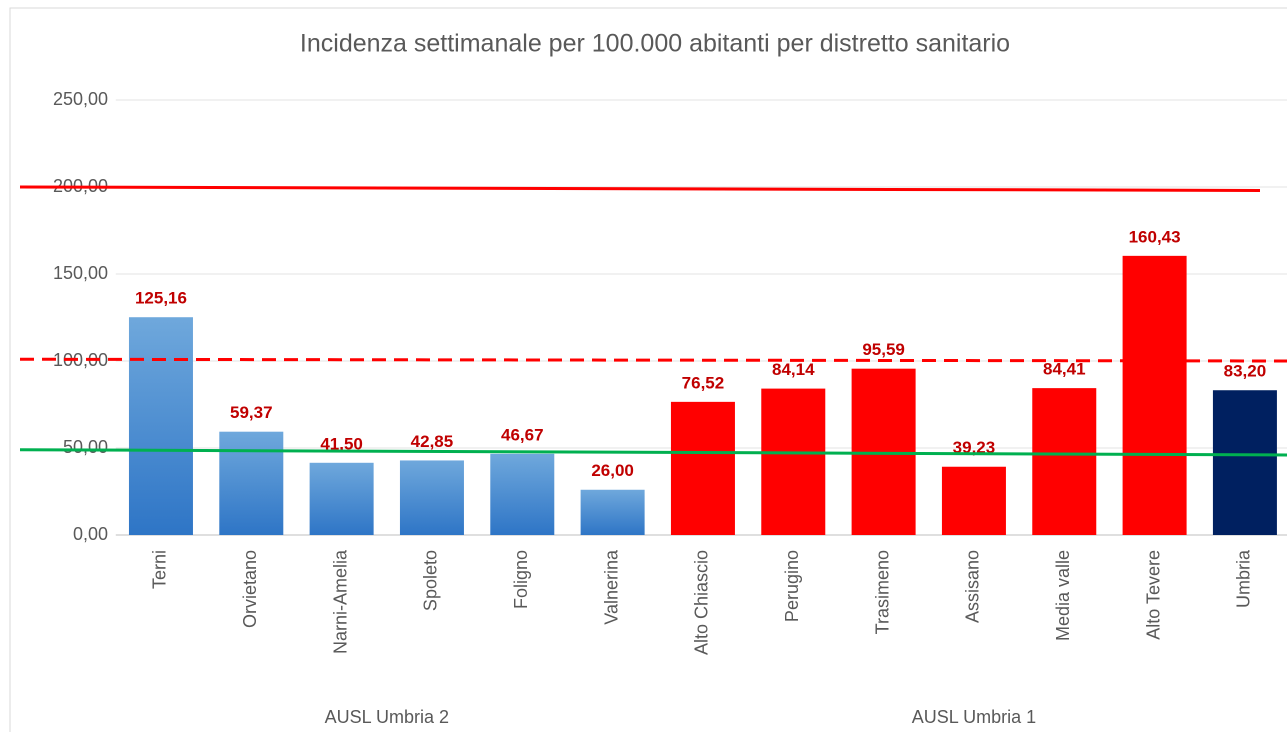 The width and height of the screenshot is (1287, 732). Describe the element at coordinates (1153, 595) in the screenshot. I see `x-tick-label: Alto Tevere` at that location.